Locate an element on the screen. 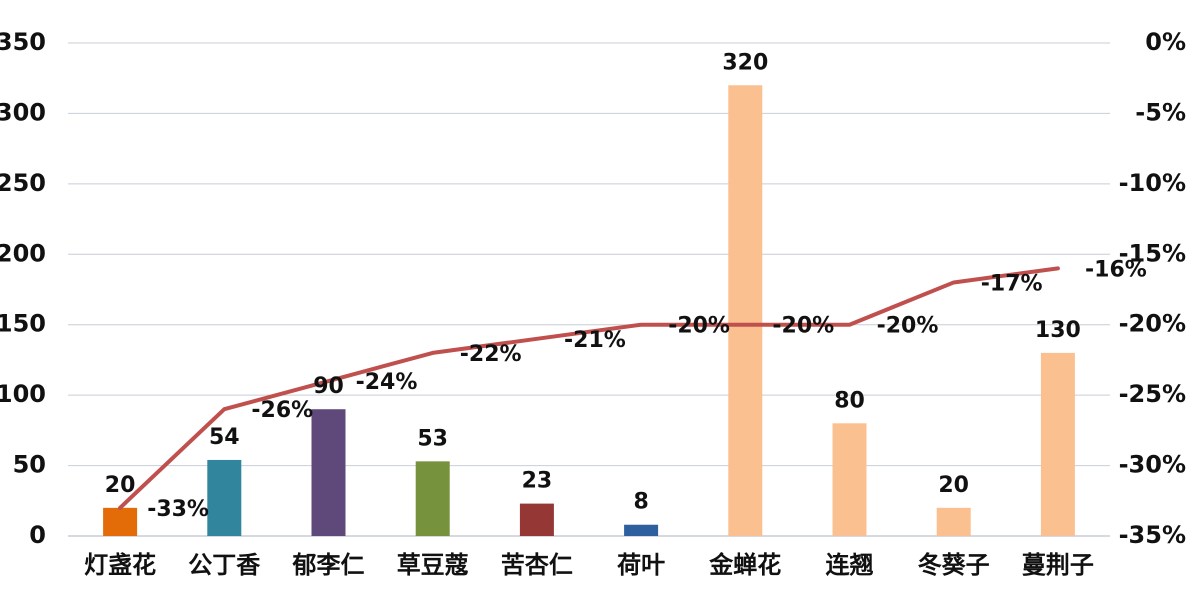 The image size is (1190, 598). bar-value-label: 320 is located at coordinates (745, 62).